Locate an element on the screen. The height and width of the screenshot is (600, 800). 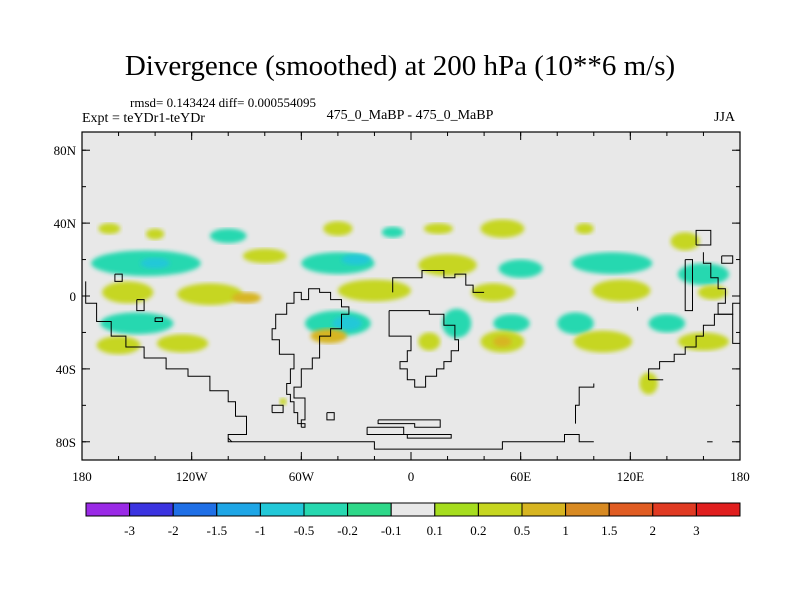
colorbar-label: 1 is located at coordinates (565, 530).